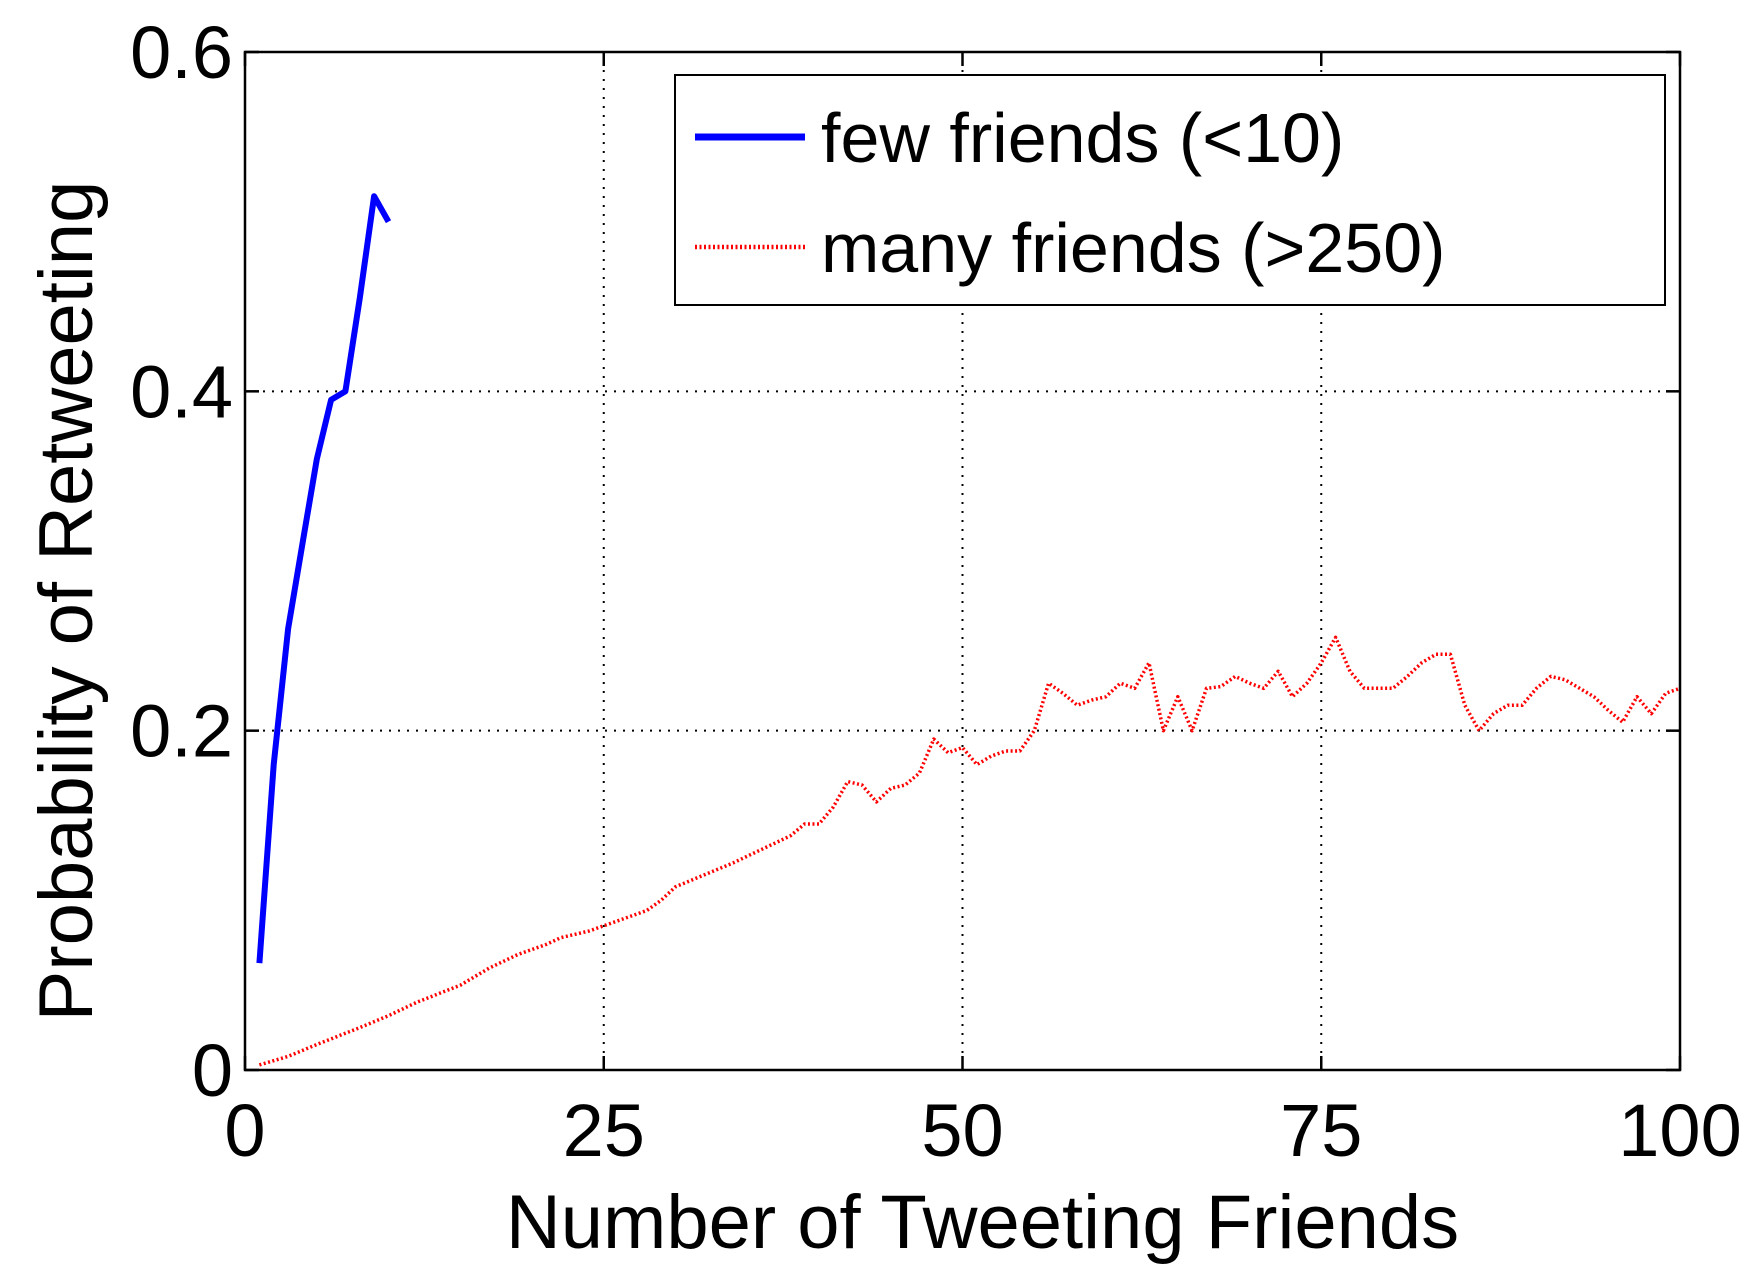 The image size is (1762, 1277). I want to click on x-tick-label: 100, so click(1679, 1130).